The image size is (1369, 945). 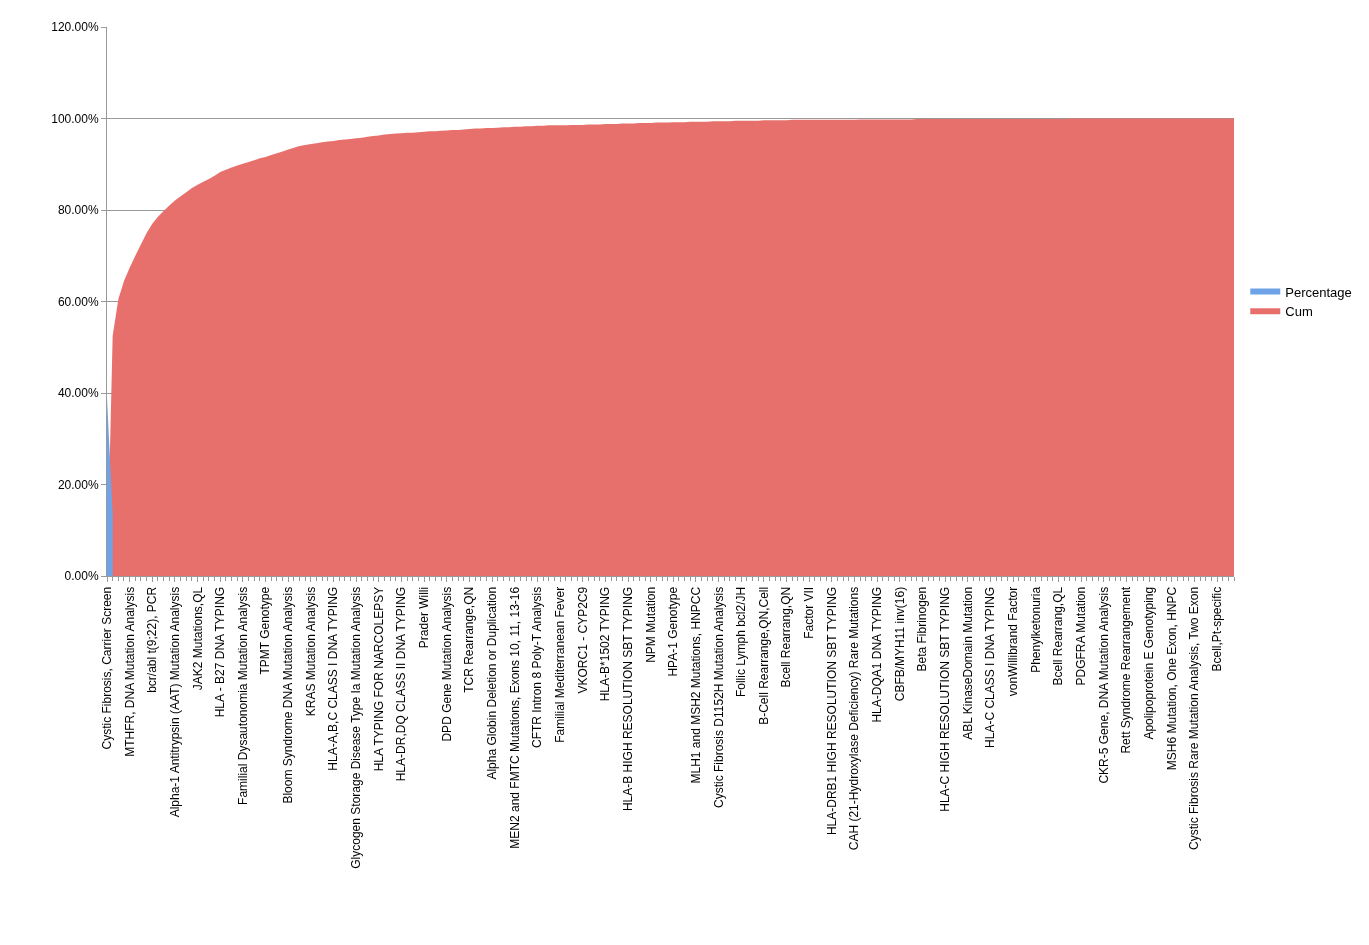 I want to click on x-tick-label: HLA TYPING FOR NARCOLEPSY, so click(x=378, y=679).